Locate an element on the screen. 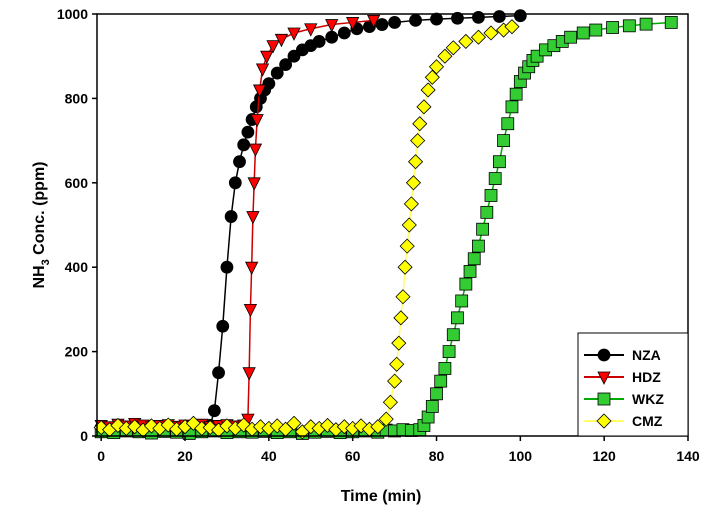 This screenshot has height=516, width=707. y-tick-label: 800 is located at coordinates (77, 98).